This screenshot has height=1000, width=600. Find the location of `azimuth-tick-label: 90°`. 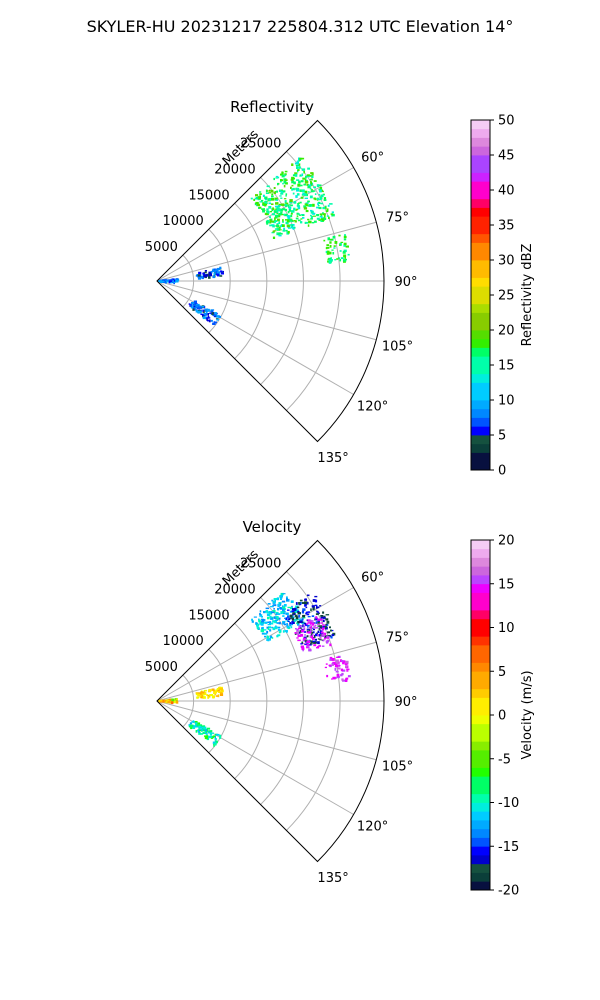

azimuth-tick-label: 90° is located at coordinates (405, 702).